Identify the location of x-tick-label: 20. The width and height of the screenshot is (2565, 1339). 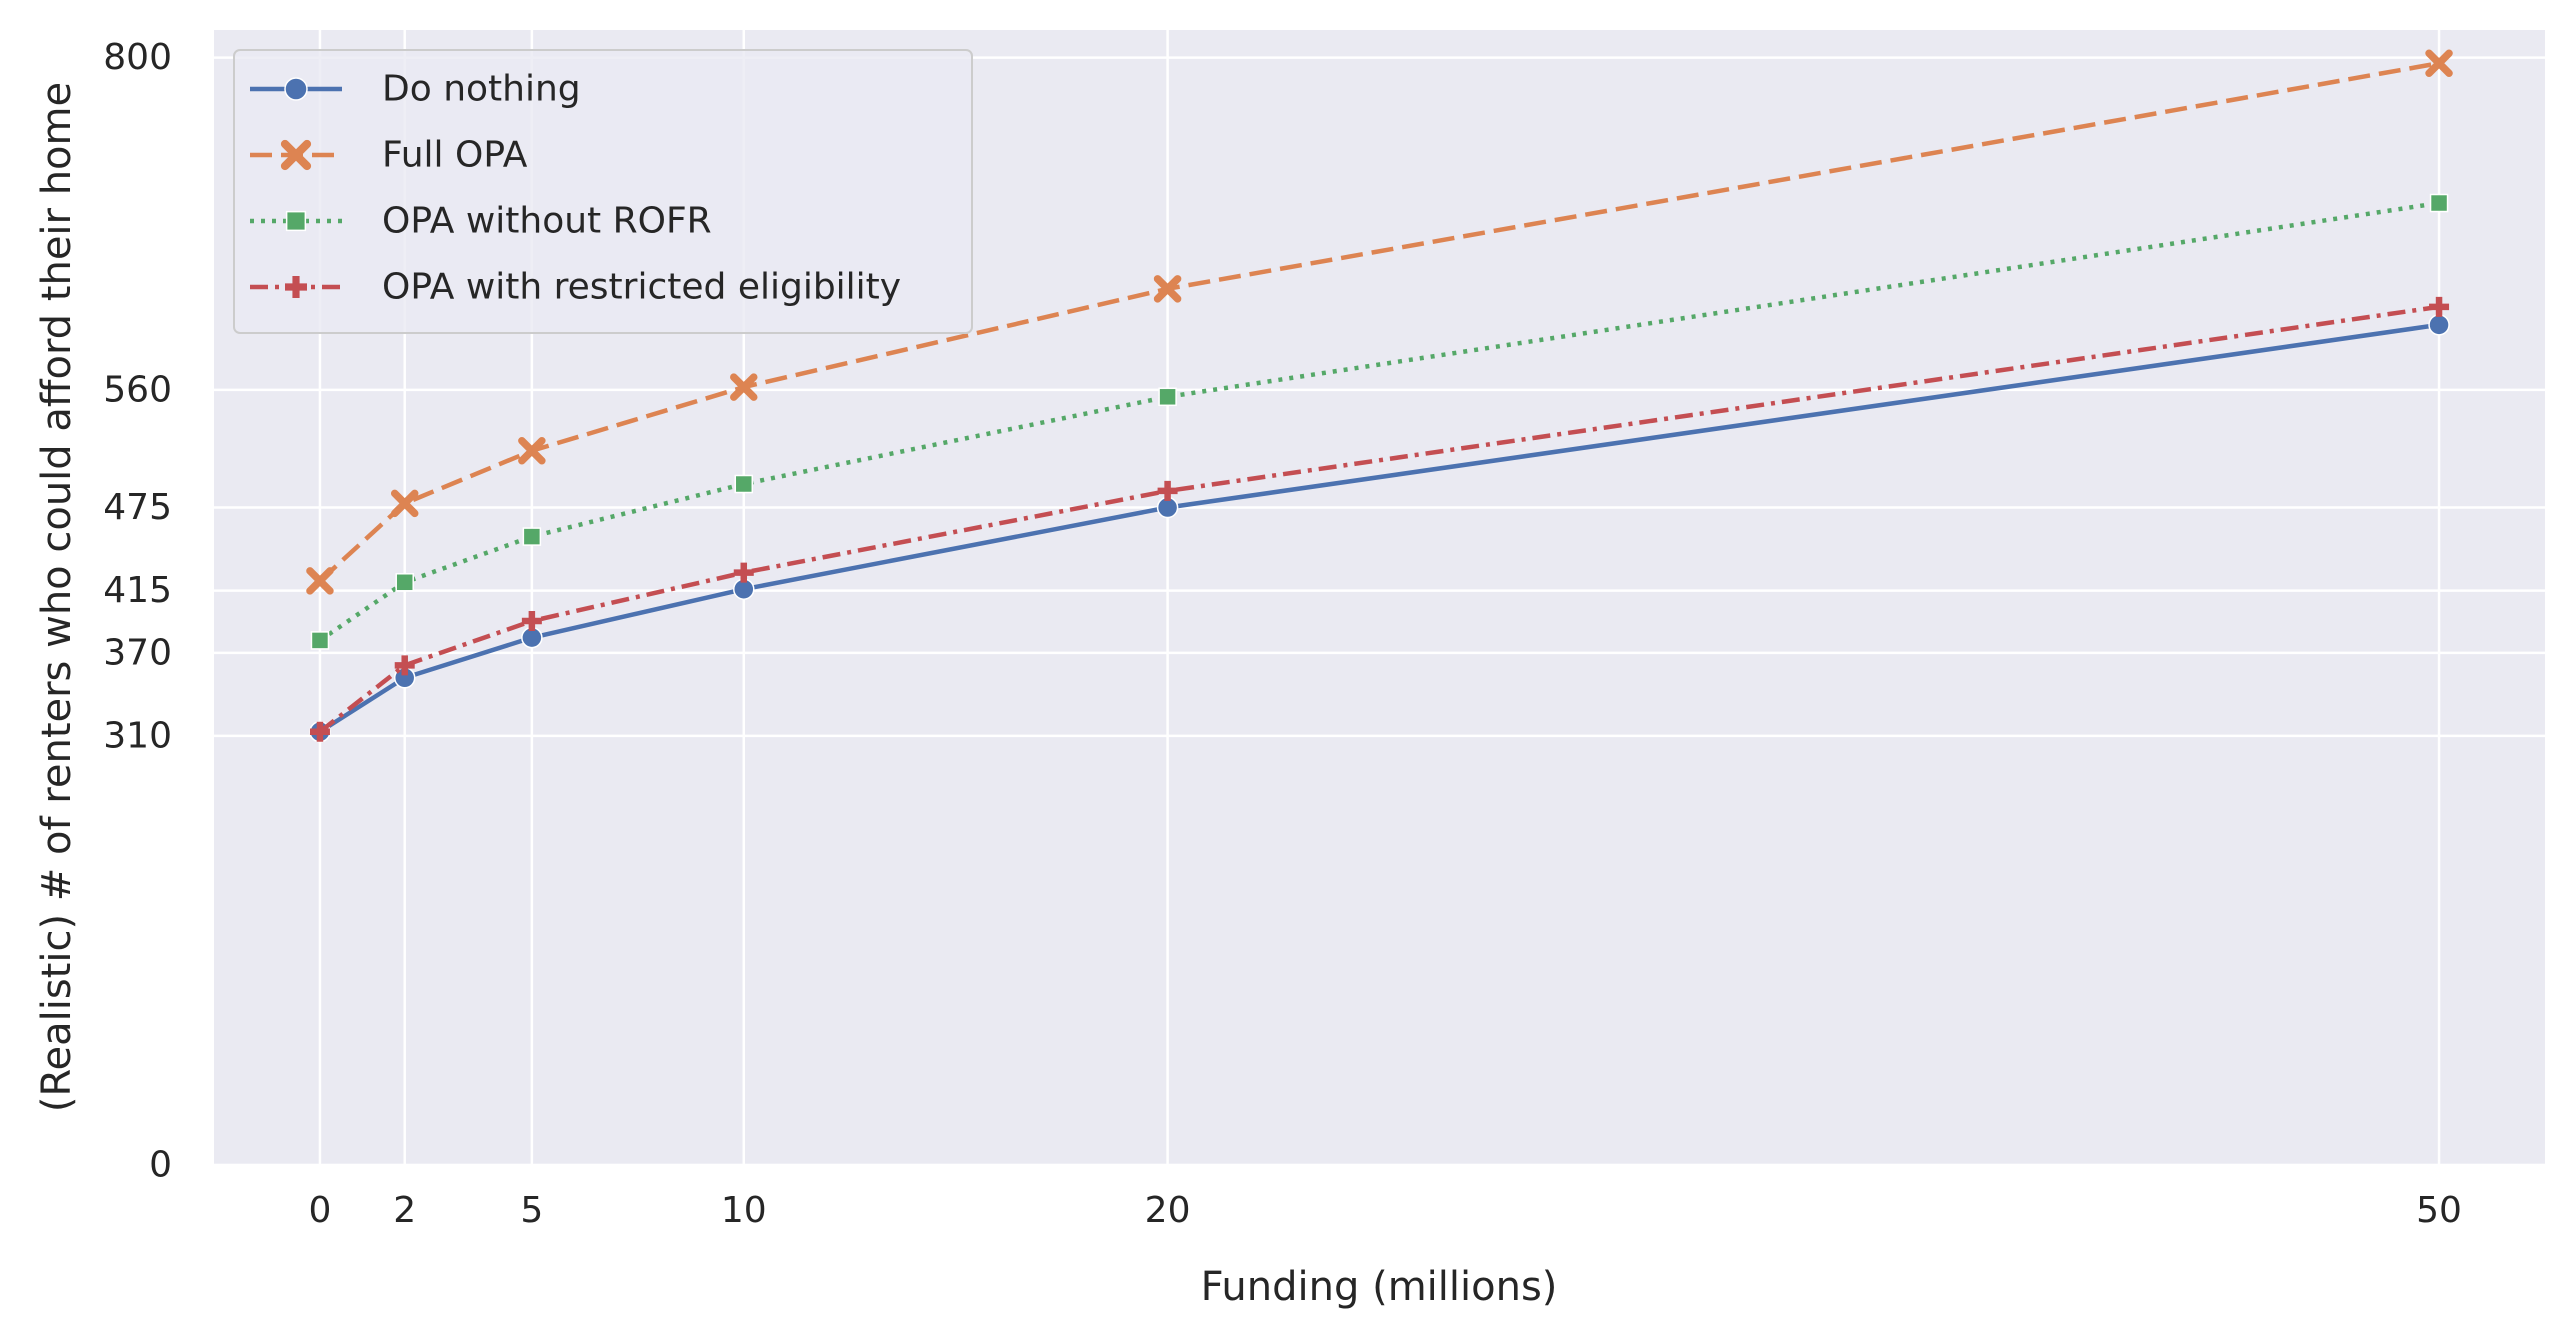
(1168, 1210).